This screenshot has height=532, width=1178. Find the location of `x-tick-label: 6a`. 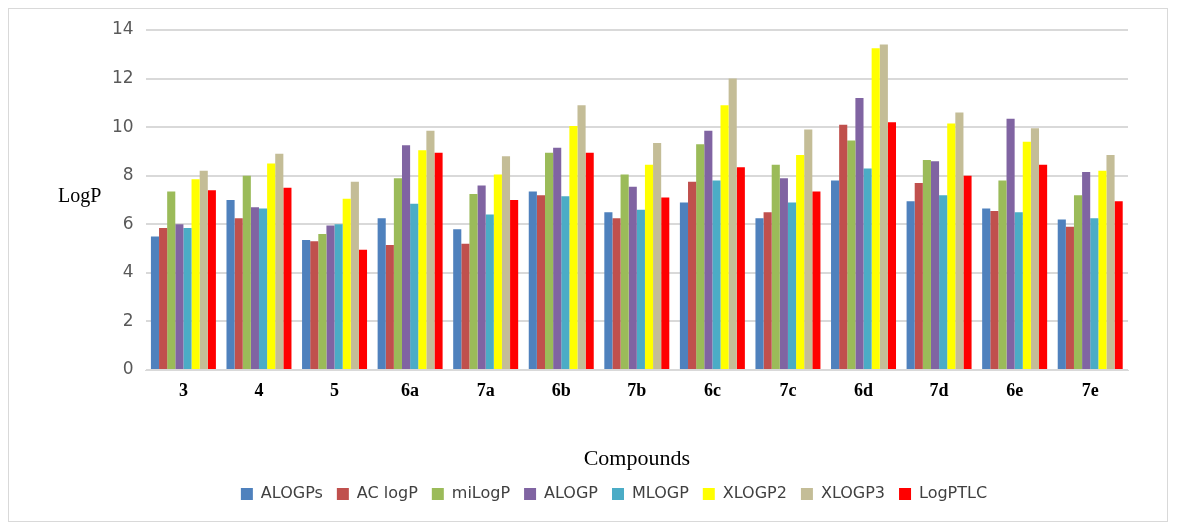

x-tick-label: 6a is located at coordinates (410, 390).